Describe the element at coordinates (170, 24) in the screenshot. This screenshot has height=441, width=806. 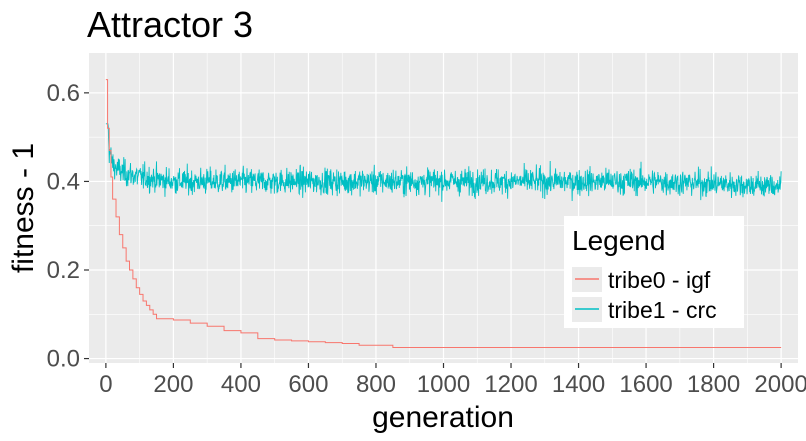
I see `chart-title: Attractor 3` at that location.